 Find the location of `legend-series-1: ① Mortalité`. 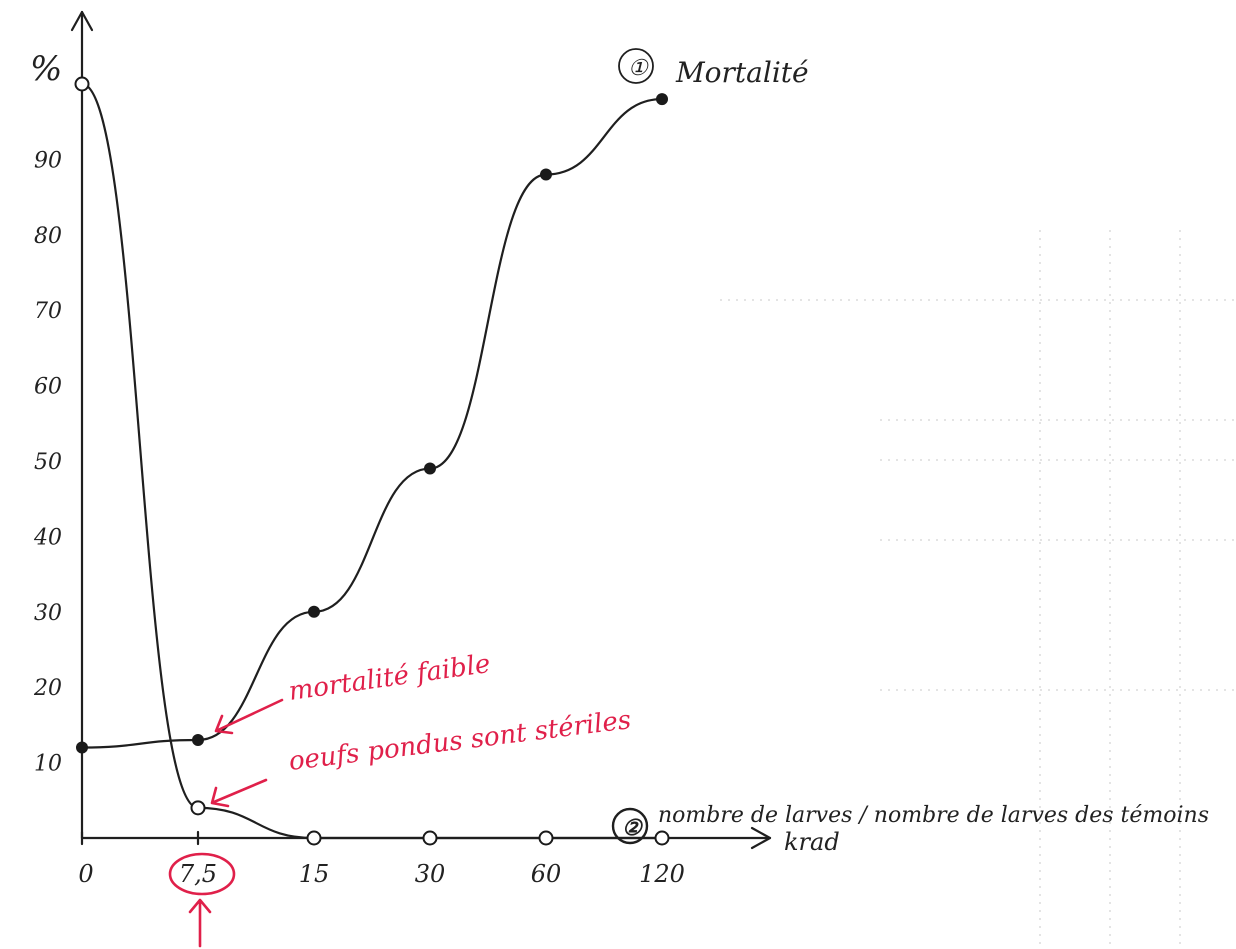

legend-series-1: ① Mortalité is located at coordinates (713, 68).